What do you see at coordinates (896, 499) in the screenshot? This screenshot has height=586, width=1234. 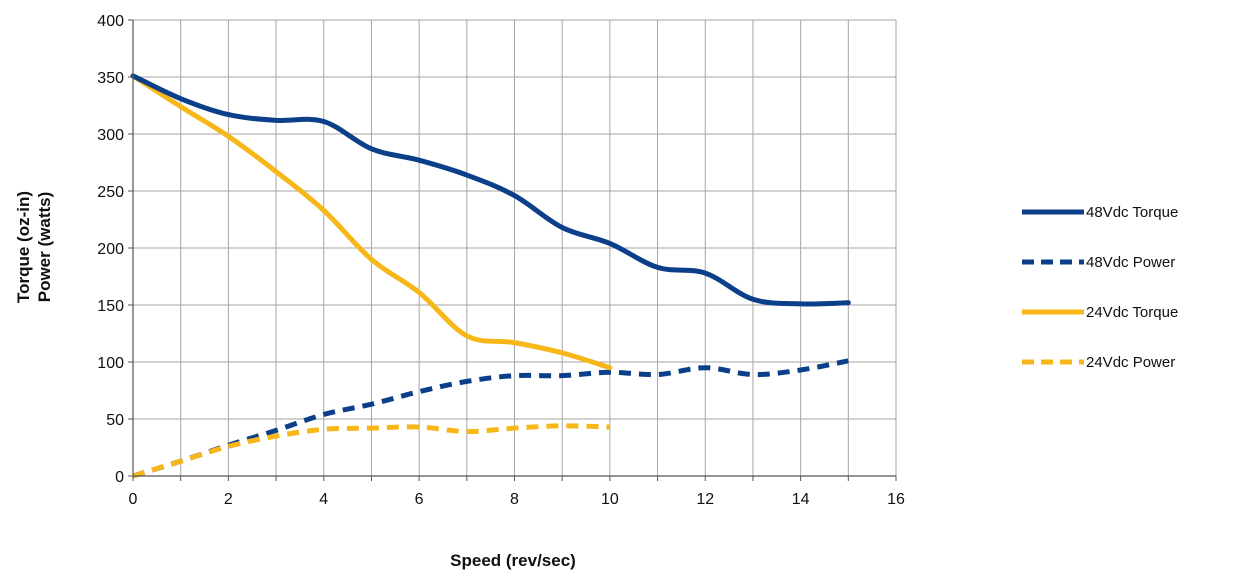 I see `x-tick-label: 16` at bounding box center [896, 499].